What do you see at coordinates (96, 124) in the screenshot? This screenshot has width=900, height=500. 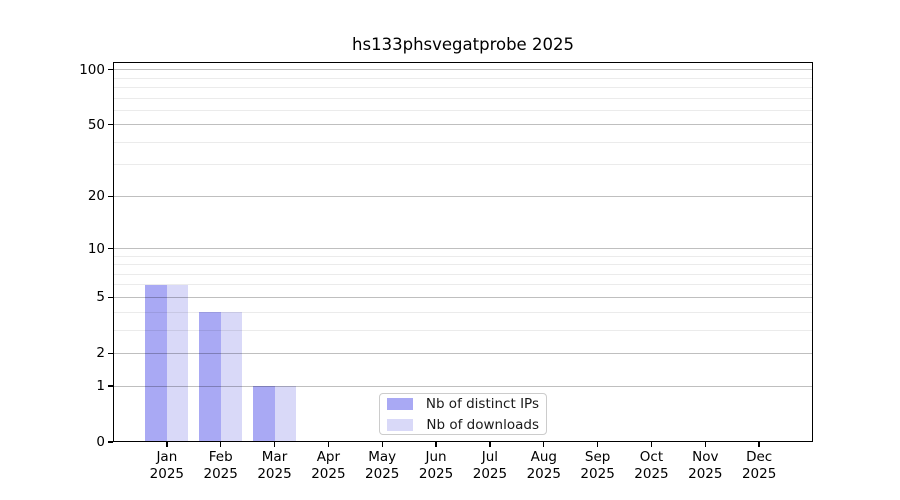 I see `y-tick-label: 50` at bounding box center [96, 124].